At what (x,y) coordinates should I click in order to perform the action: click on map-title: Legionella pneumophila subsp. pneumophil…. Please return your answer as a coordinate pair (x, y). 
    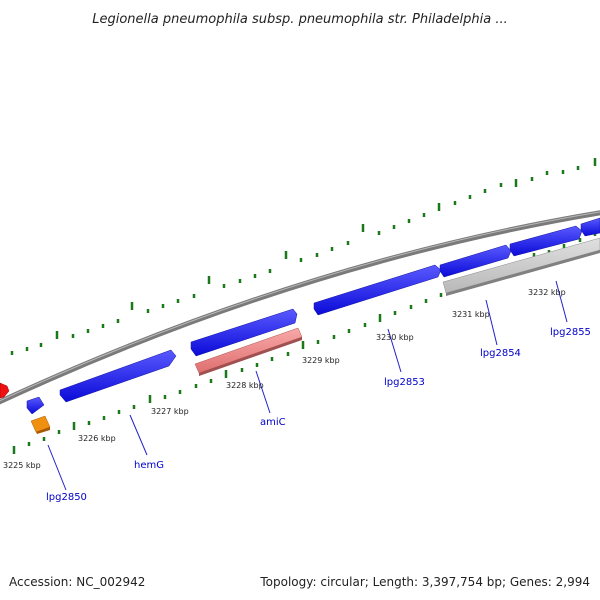
    Looking at the image, I should click on (300, 19).